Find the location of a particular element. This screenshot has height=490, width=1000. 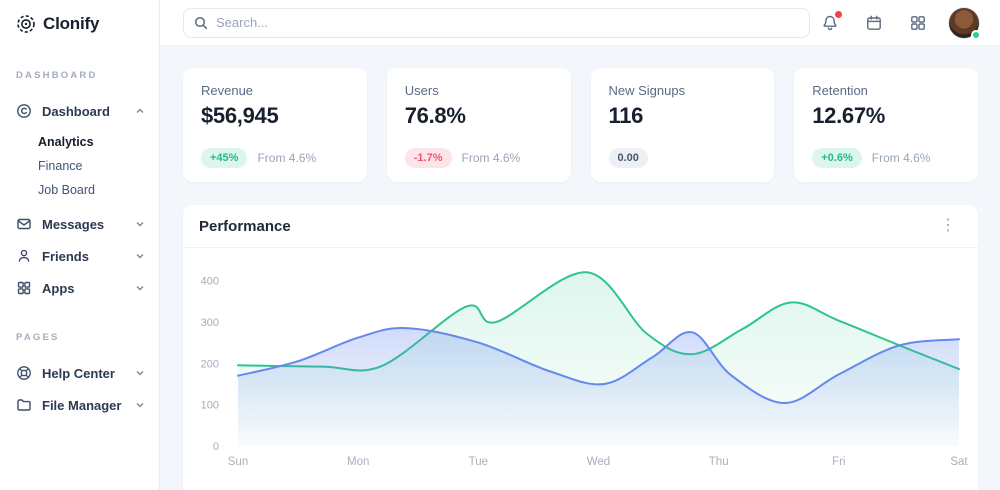

sidebar-subitem-analytics: Analytics is located at coordinates (66, 142).